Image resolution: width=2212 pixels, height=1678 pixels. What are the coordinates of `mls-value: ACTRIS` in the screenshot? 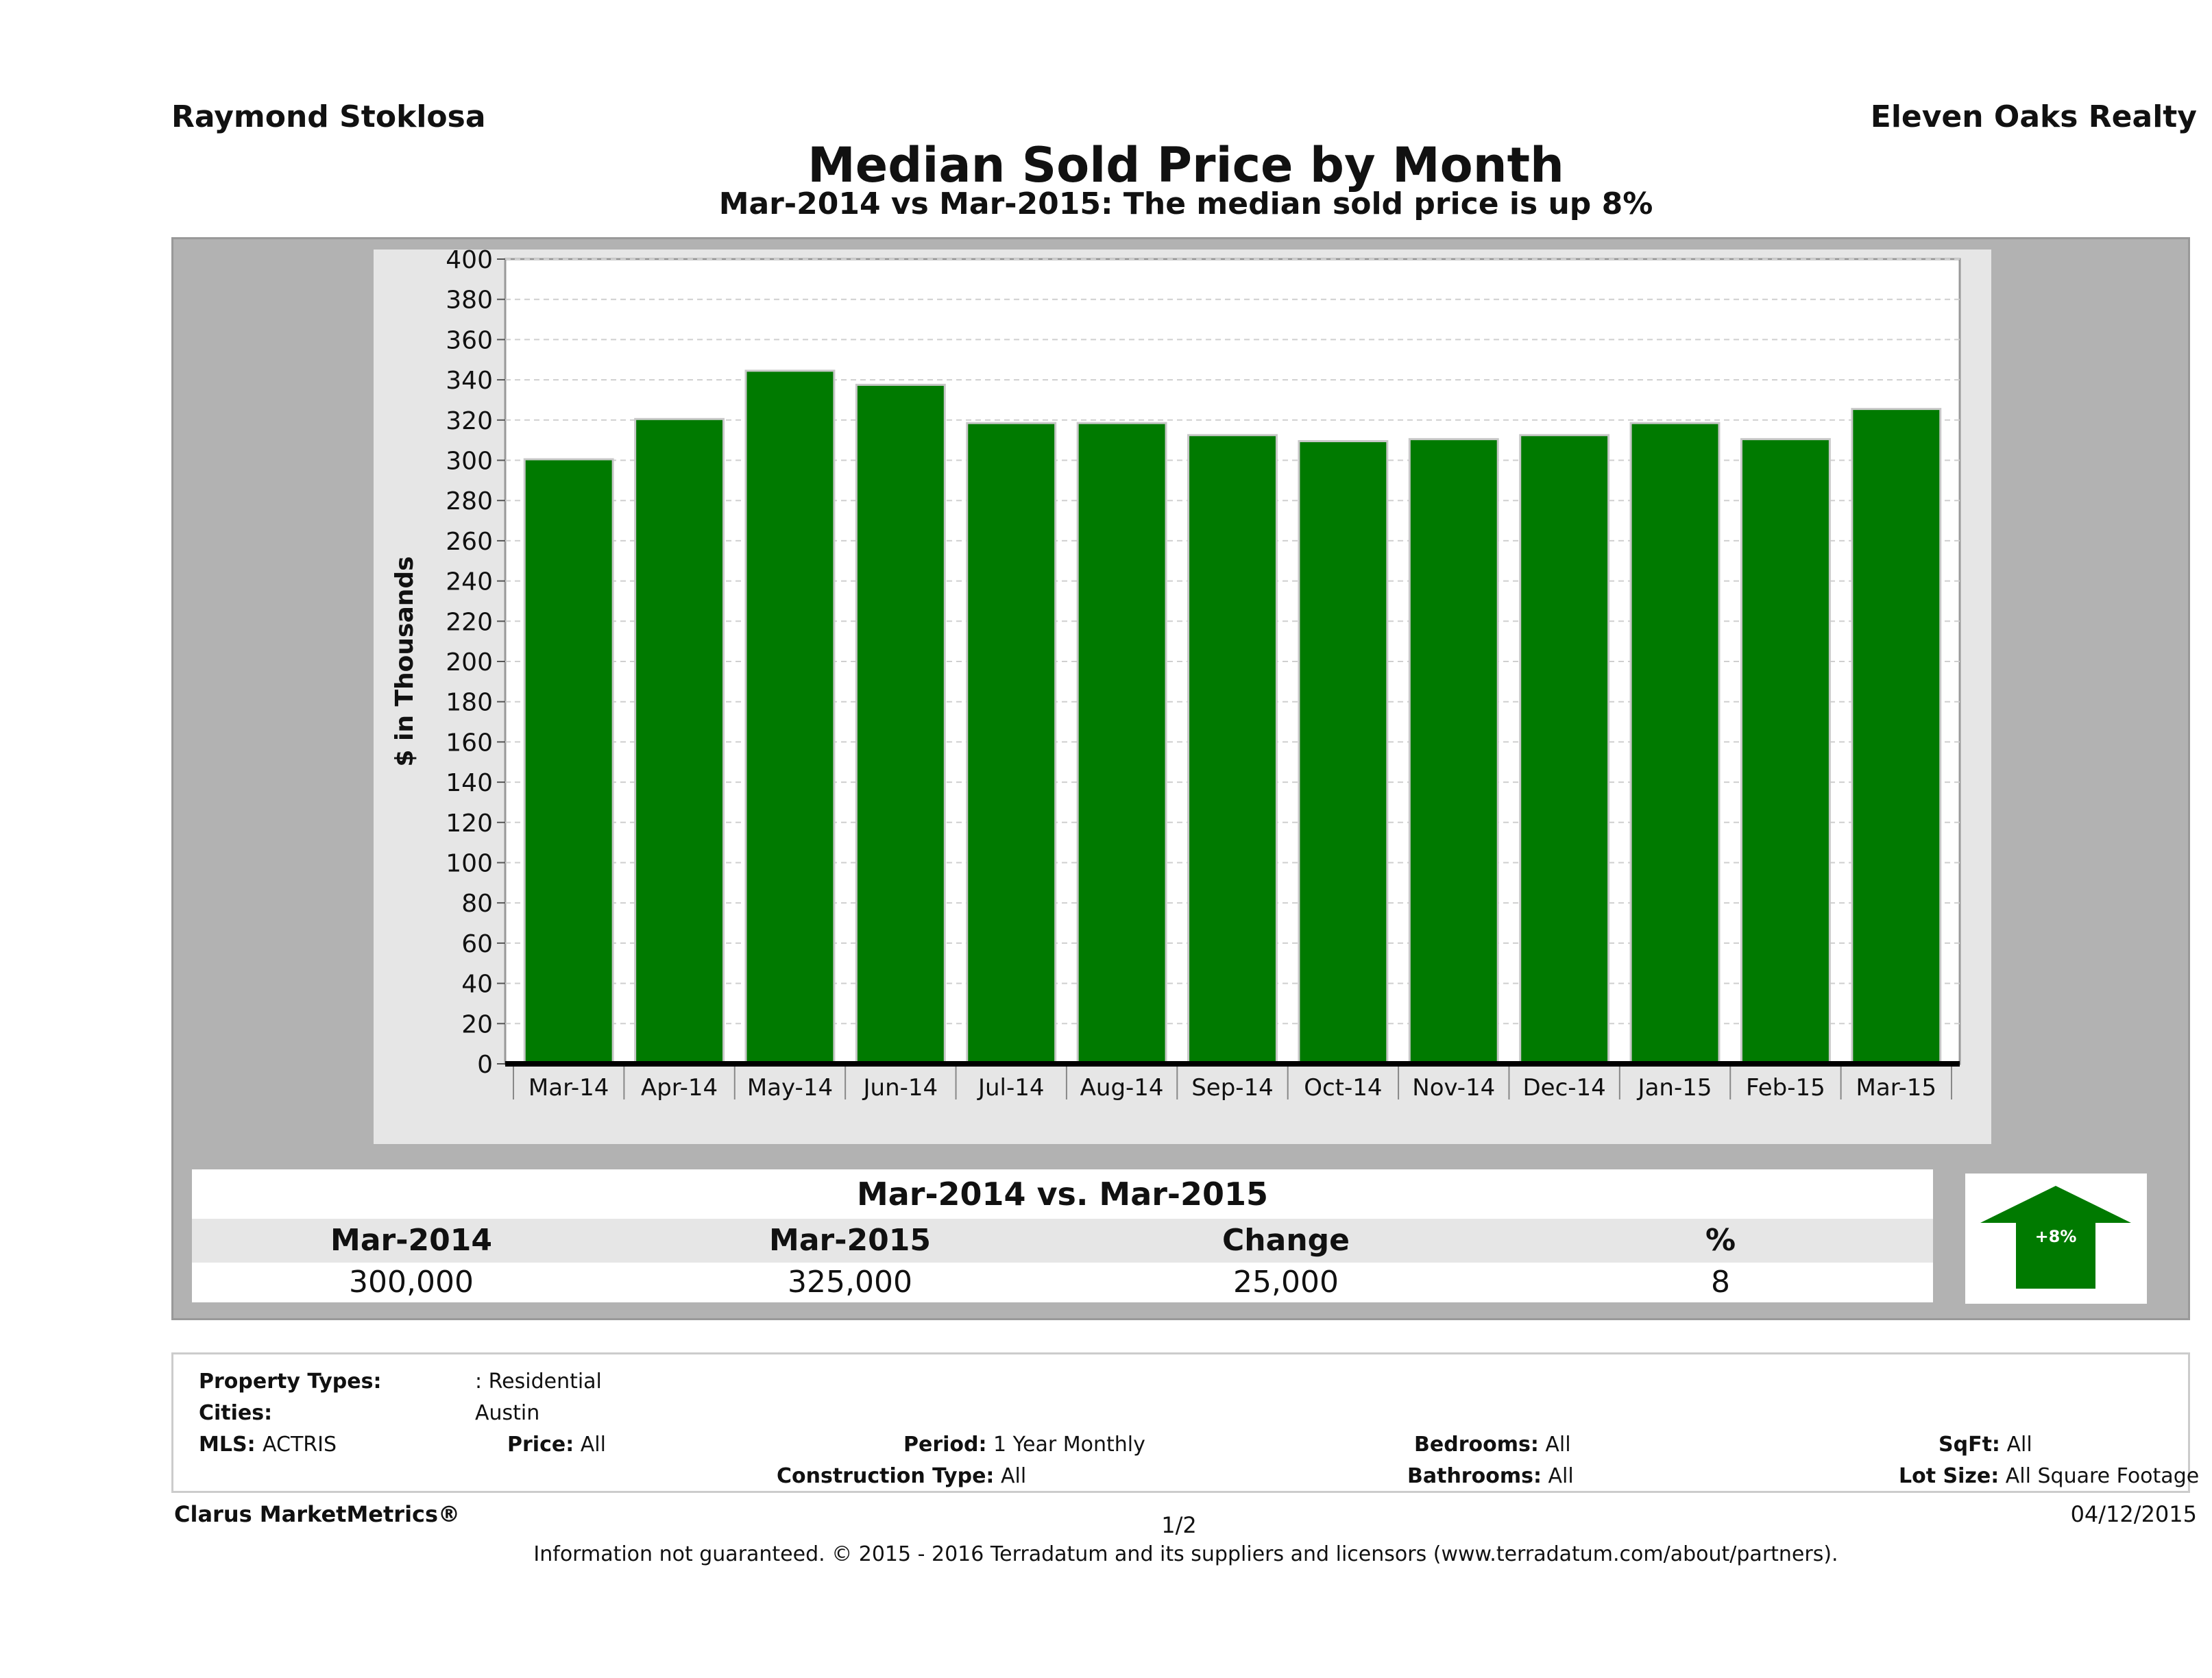 It's located at (300, 1445).